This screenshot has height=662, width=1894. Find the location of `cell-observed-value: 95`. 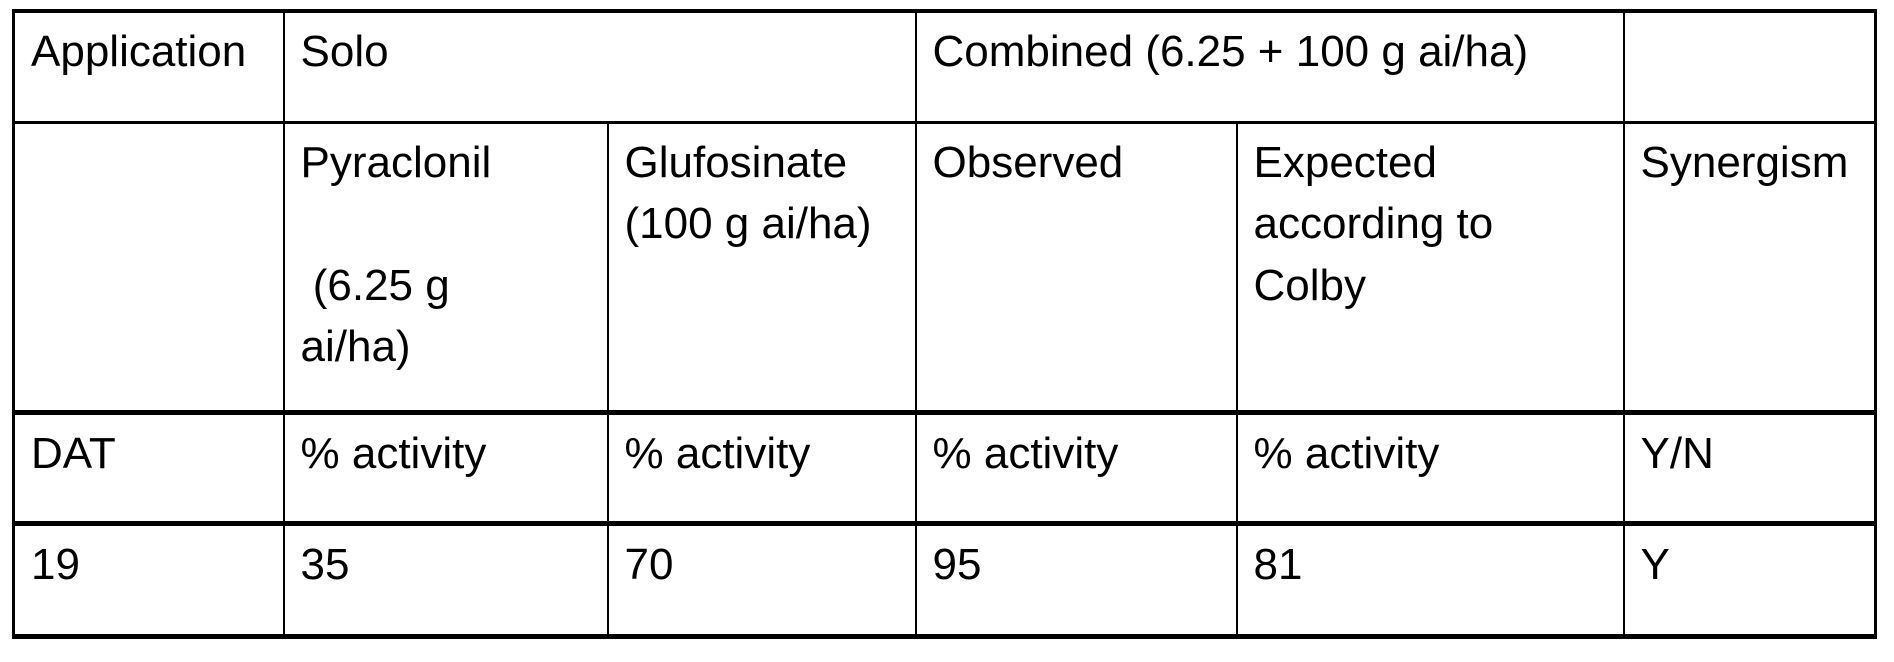

cell-observed-value: 95 is located at coordinates (1076, 579).